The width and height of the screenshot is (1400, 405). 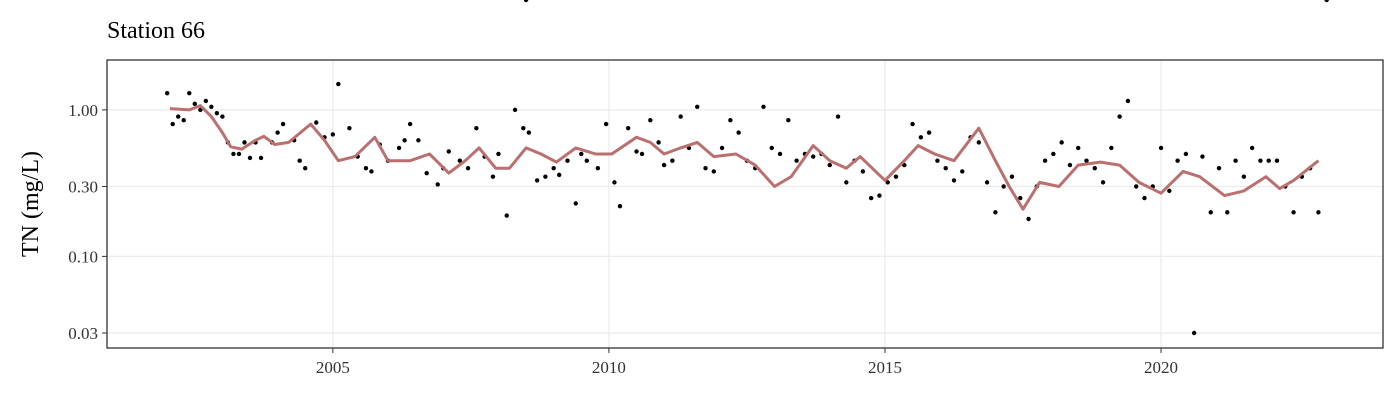 I want to click on y-axis-label: TN (mg/L), so click(x=31, y=204).